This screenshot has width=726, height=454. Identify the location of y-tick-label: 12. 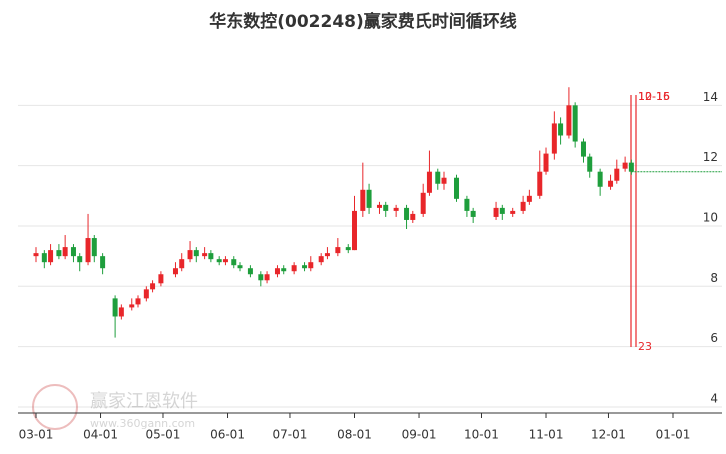
(710, 157).